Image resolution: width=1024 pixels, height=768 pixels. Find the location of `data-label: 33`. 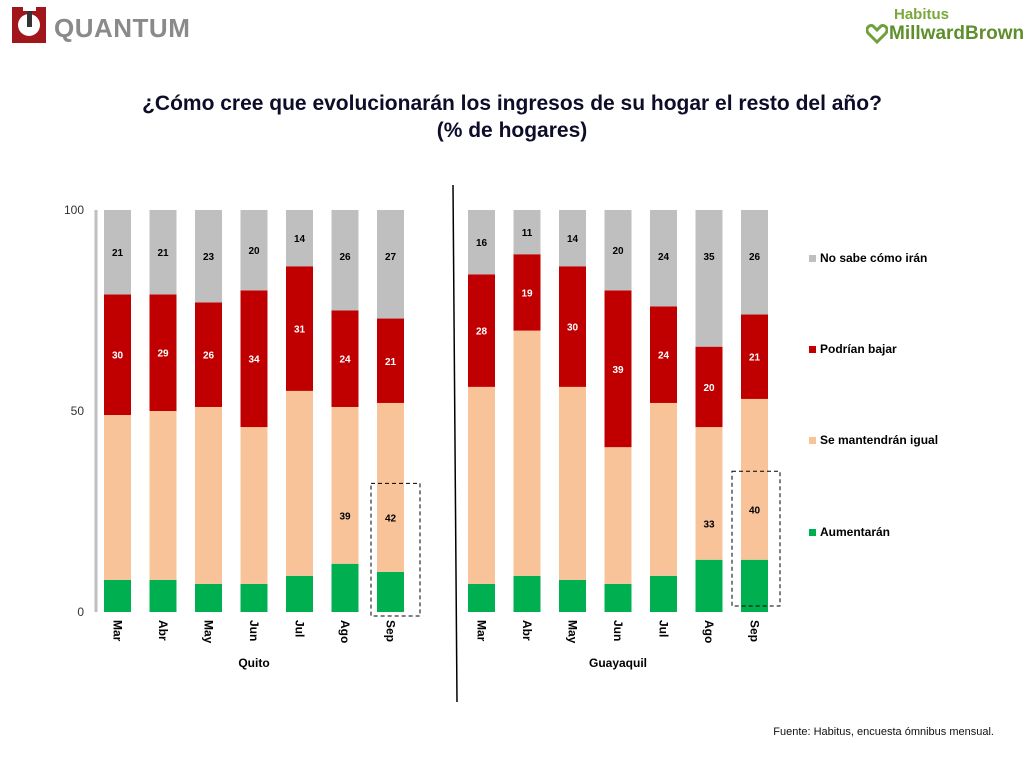

data-label: 33 is located at coordinates (709, 524).